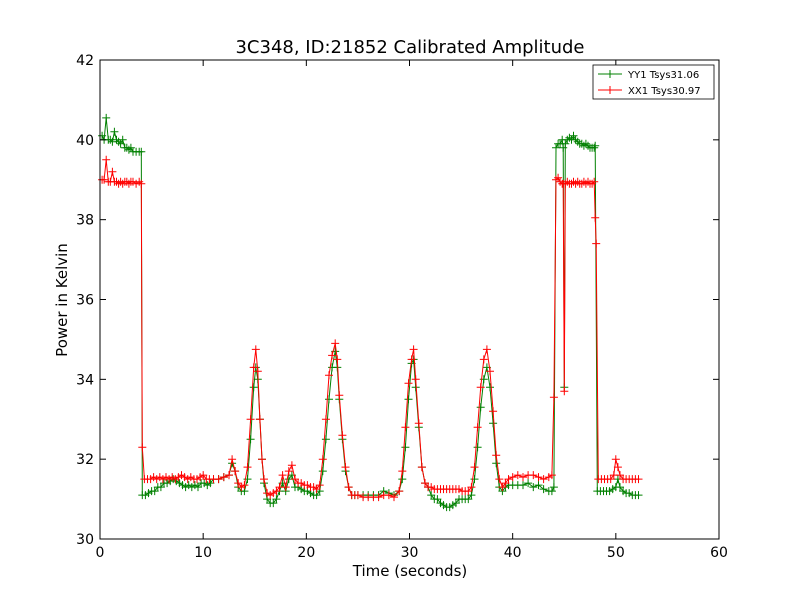 Image resolution: width=800 pixels, height=600 pixels. I want to click on x-tick-label: 50, so click(616, 553).